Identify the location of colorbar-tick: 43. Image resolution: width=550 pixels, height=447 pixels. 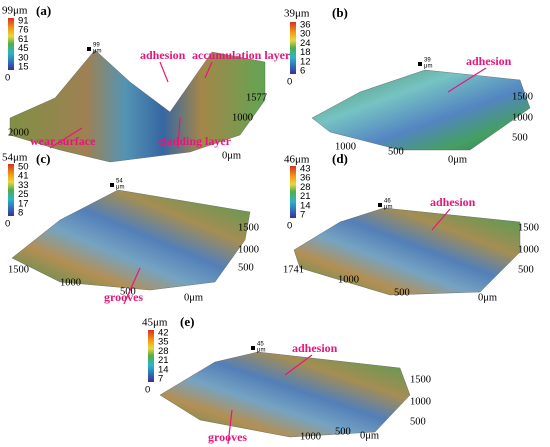
(305, 169).